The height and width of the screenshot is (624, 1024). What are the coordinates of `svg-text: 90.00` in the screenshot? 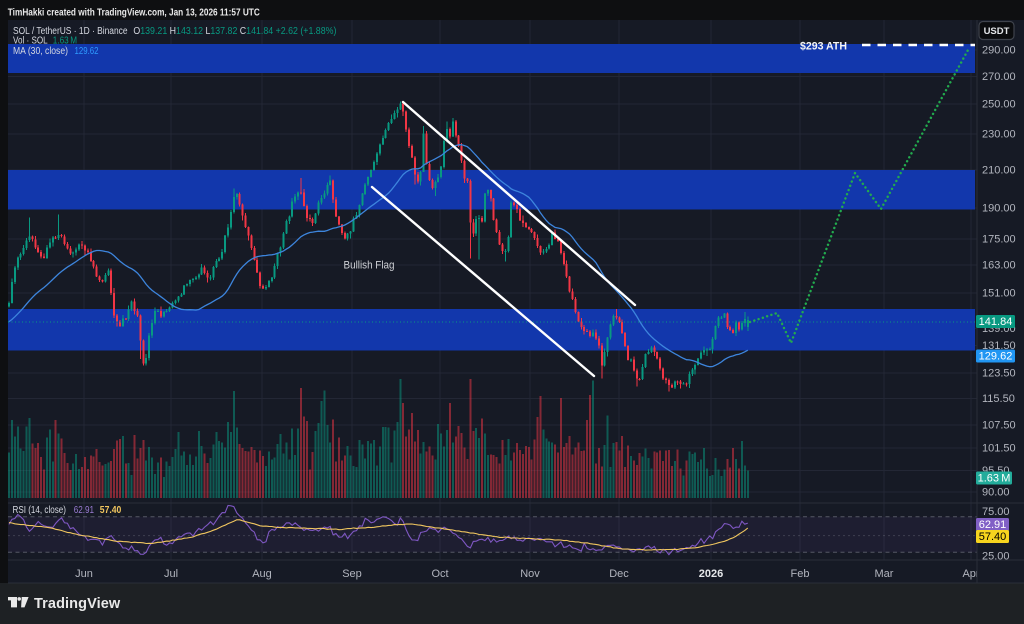 It's located at (996, 492).